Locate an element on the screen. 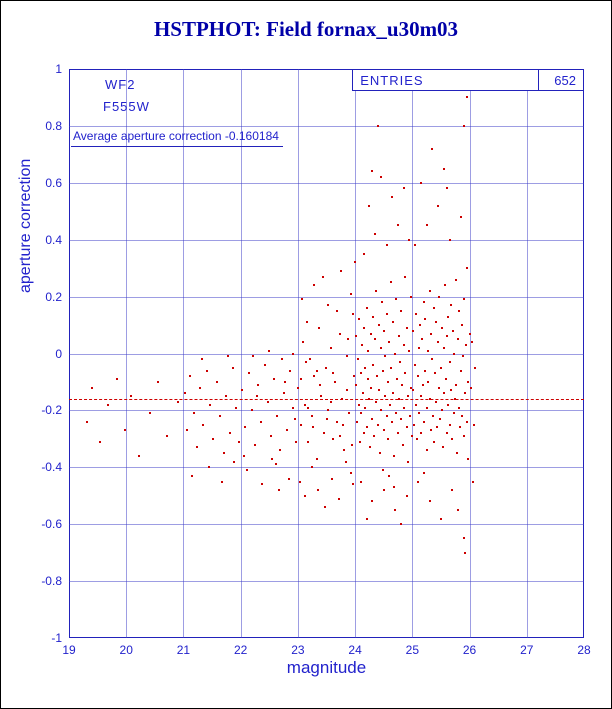  x-axis-label: magnitude is located at coordinates (326, 667).